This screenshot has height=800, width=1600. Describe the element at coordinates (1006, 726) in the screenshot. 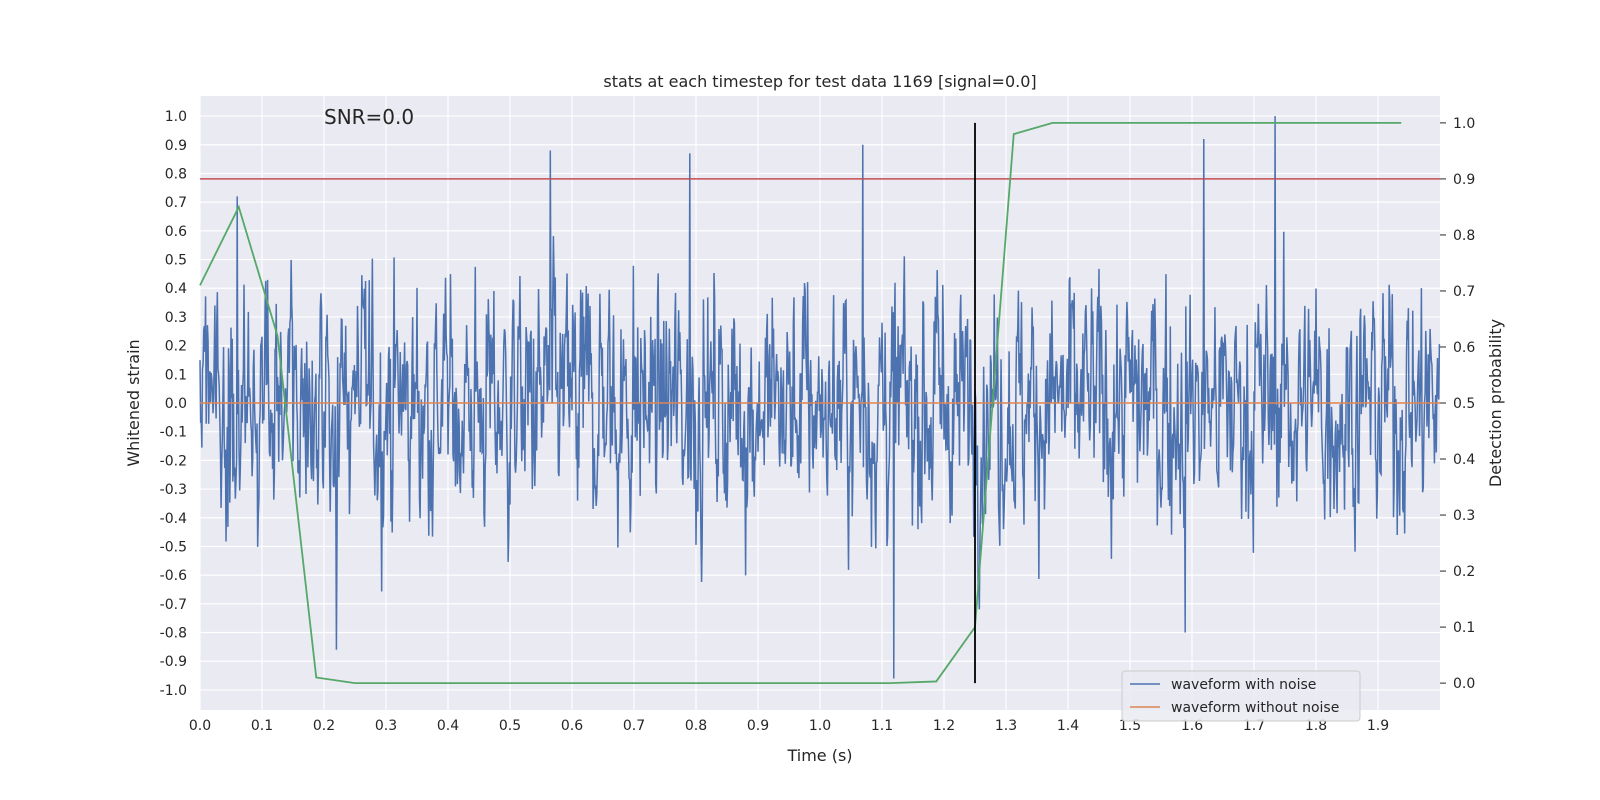

I see `x-tick-label: 1.3` at that location.